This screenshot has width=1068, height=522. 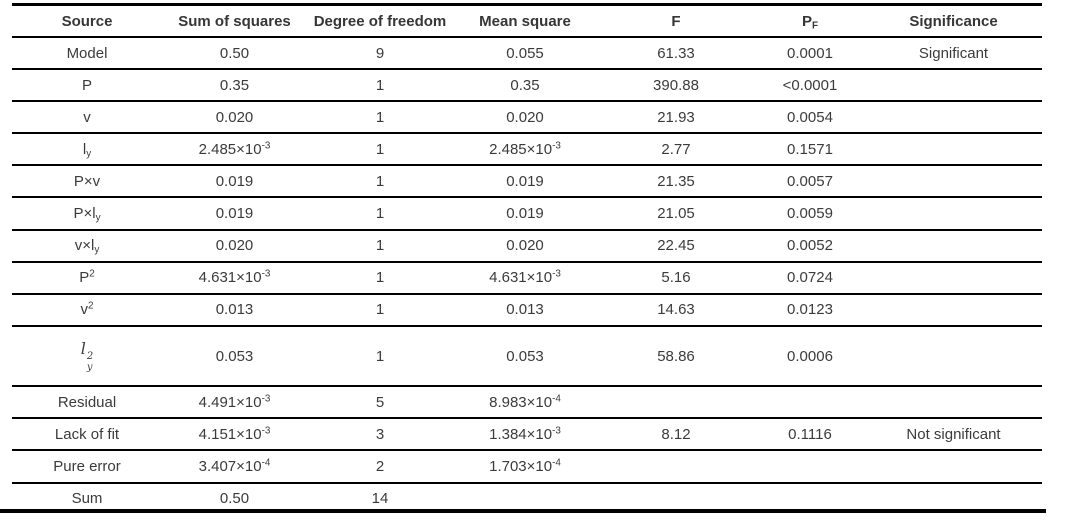 I want to click on cell-source: P, so click(x=87, y=86).